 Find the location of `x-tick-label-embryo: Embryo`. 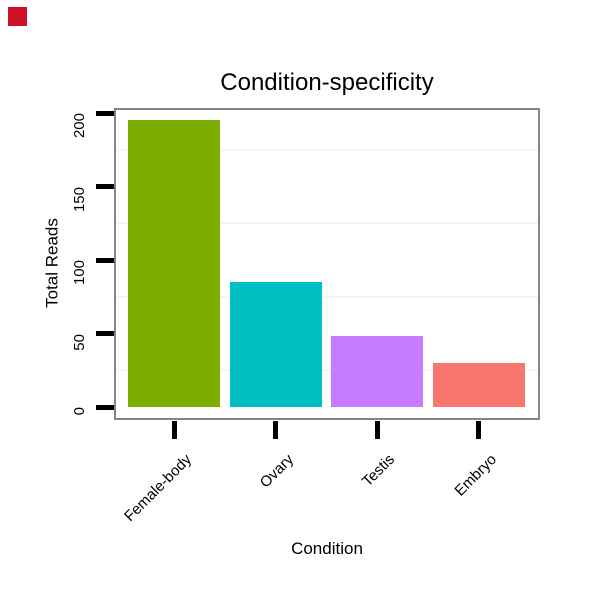

x-tick-label-embryo: Embryo is located at coordinates (475, 475).